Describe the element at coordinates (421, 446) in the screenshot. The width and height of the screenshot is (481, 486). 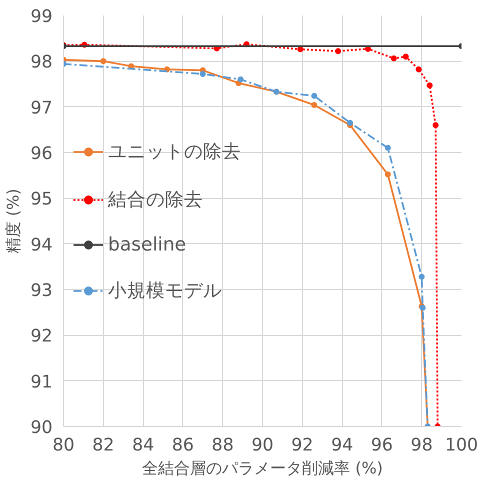
I see `x-tick-label: 98` at that location.